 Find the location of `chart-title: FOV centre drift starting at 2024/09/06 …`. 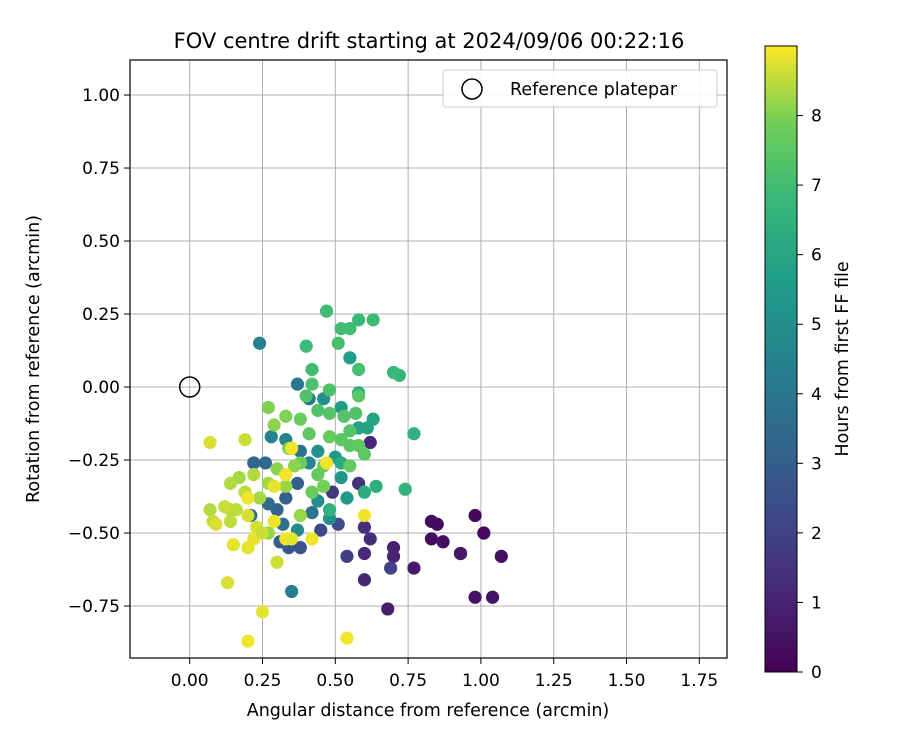

chart-title: FOV centre drift starting at 2024/09/06 … is located at coordinates (429, 41).